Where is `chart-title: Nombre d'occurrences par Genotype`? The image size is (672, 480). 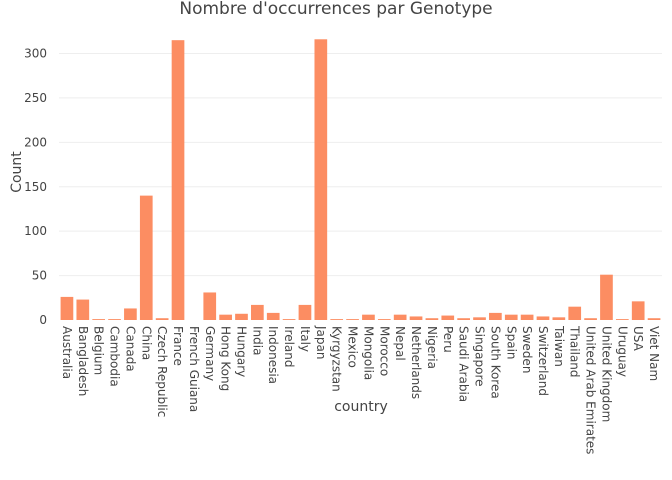
chart-title: Nombre d'occurrences par Genotype is located at coordinates (335, 9).